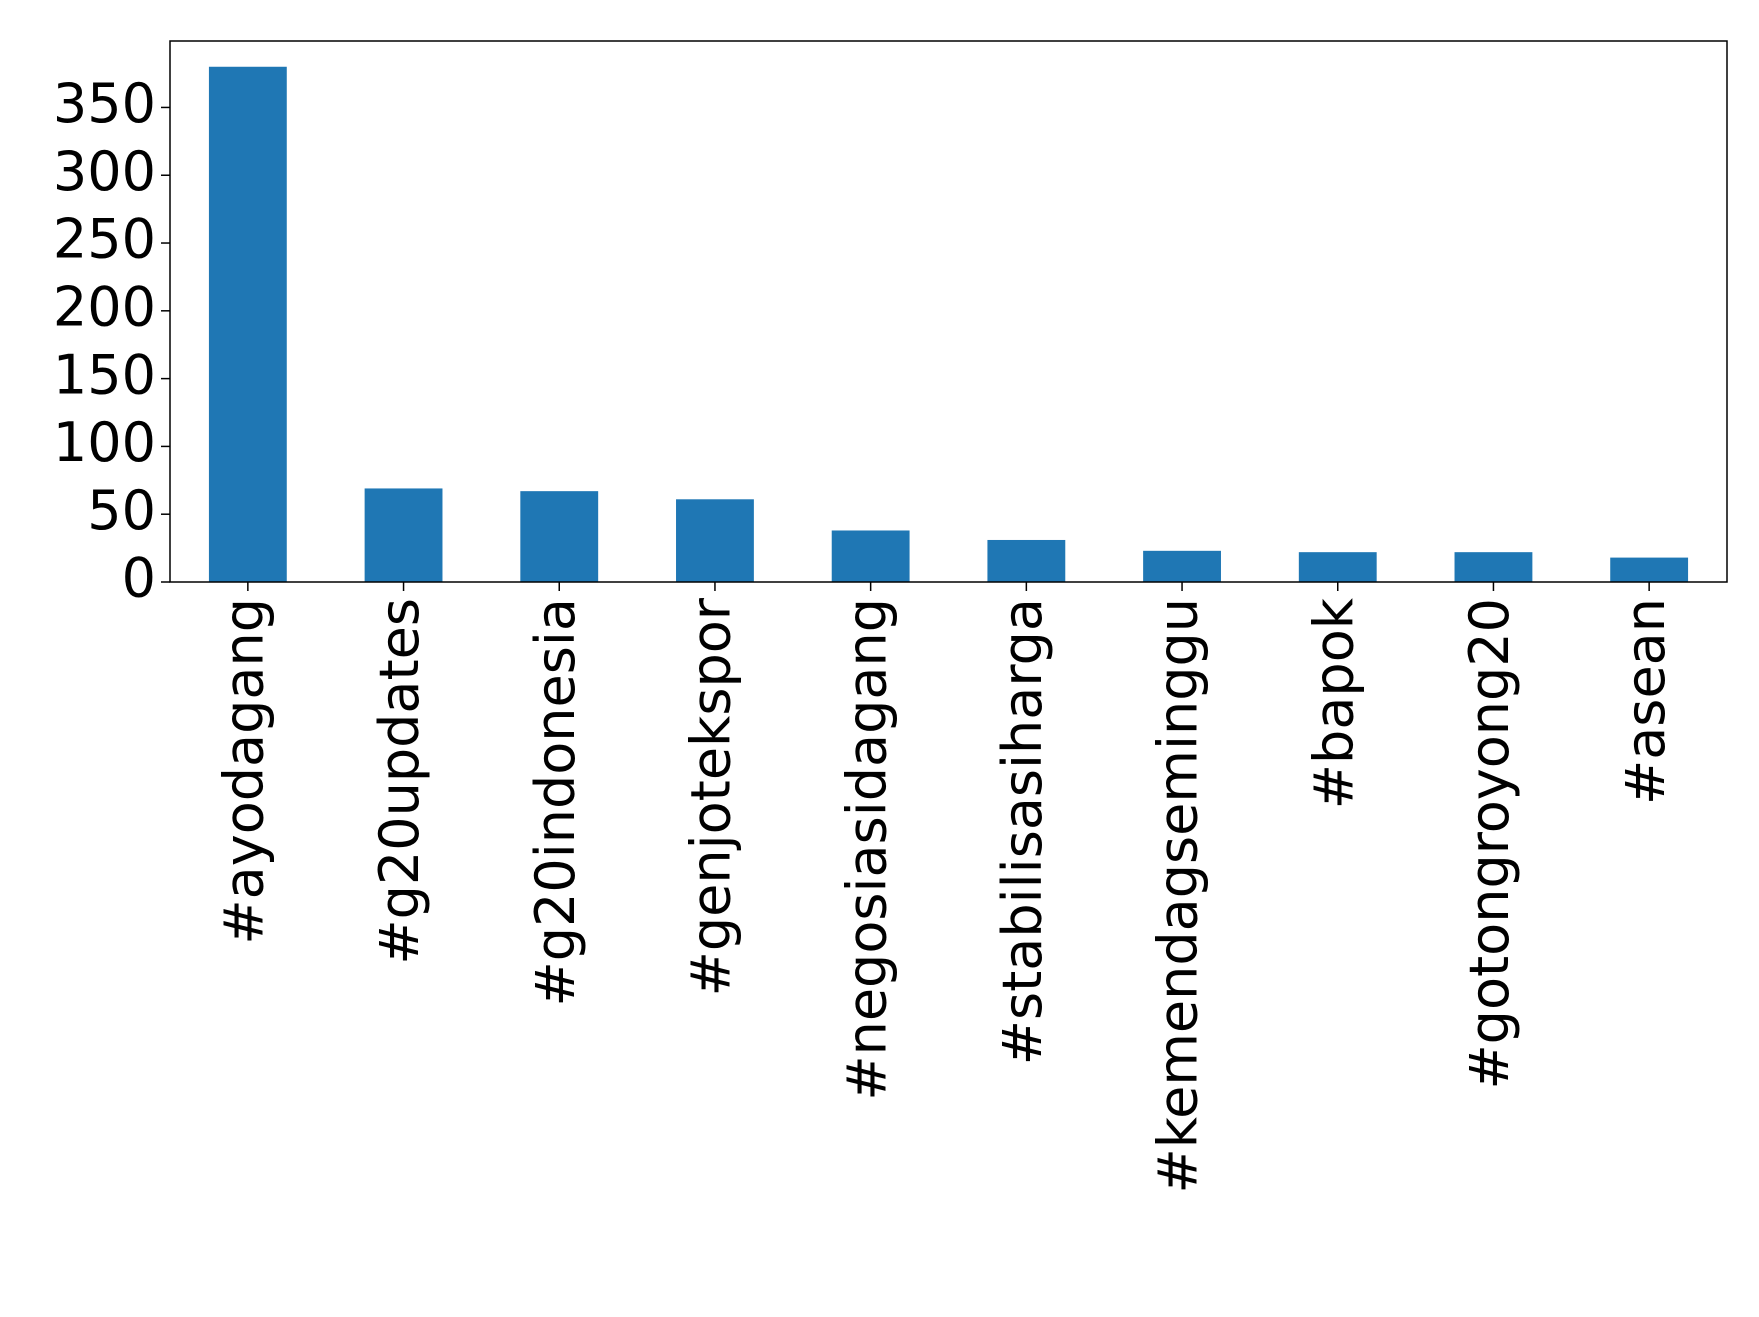  Describe the element at coordinates (1489, 844) in the screenshot. I see `x-tick-label: #gotongroyong20` at that location.